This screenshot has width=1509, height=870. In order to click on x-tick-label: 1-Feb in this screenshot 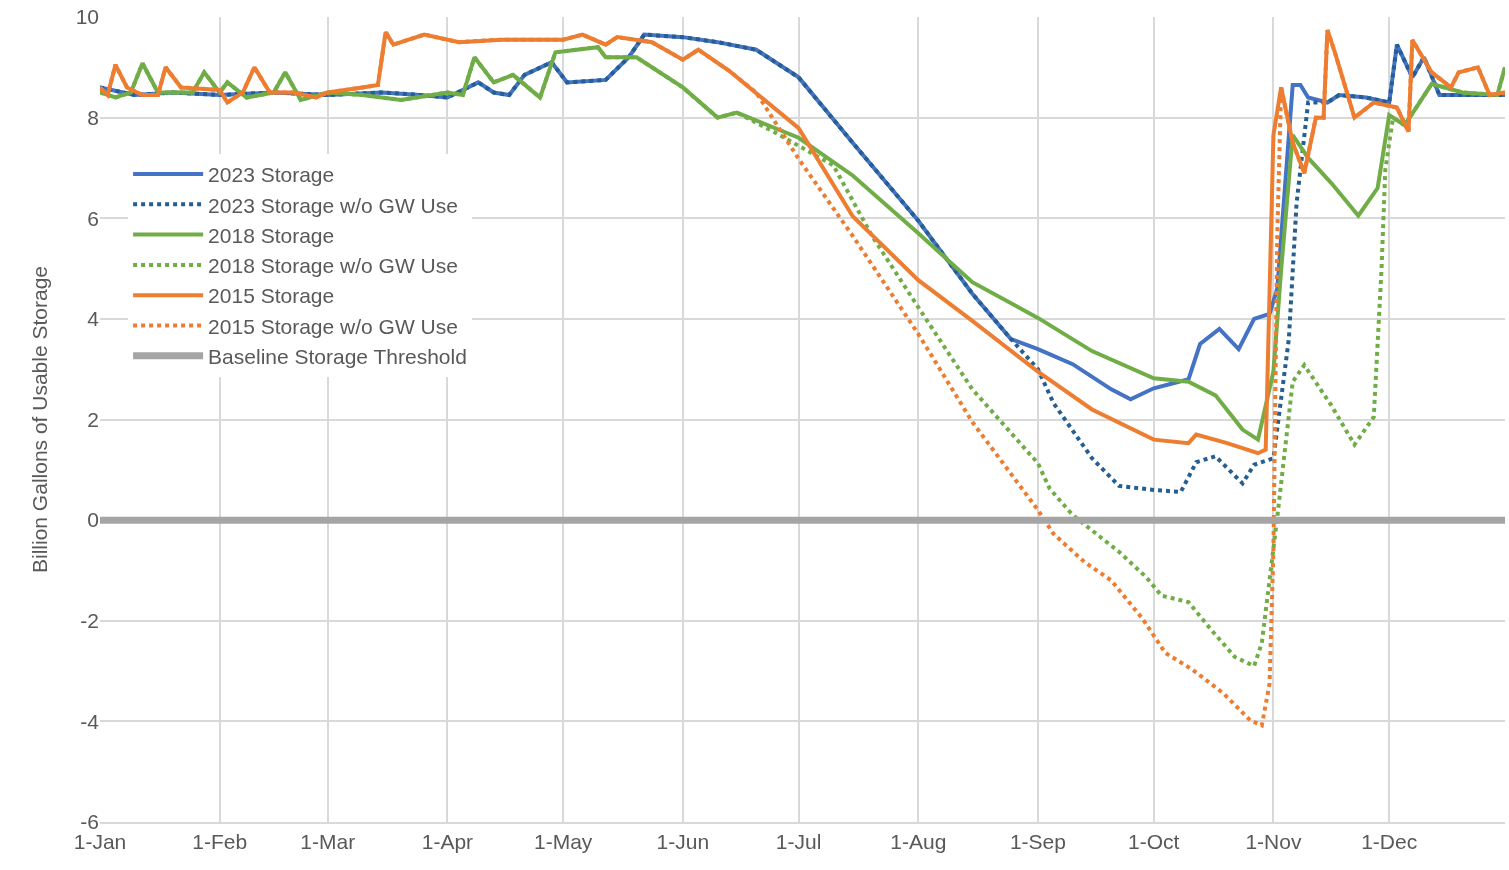, I will do `click(220, 842)`.